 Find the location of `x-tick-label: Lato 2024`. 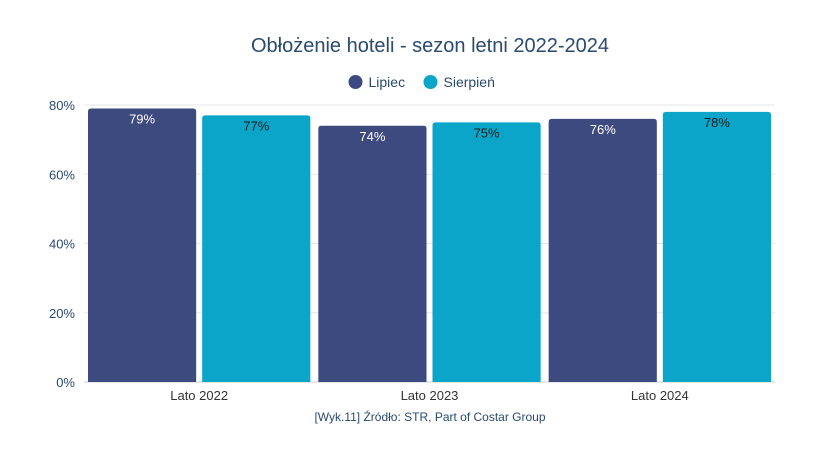

x-tick-label: Lato 2024 is located at coordinates (660, 395).